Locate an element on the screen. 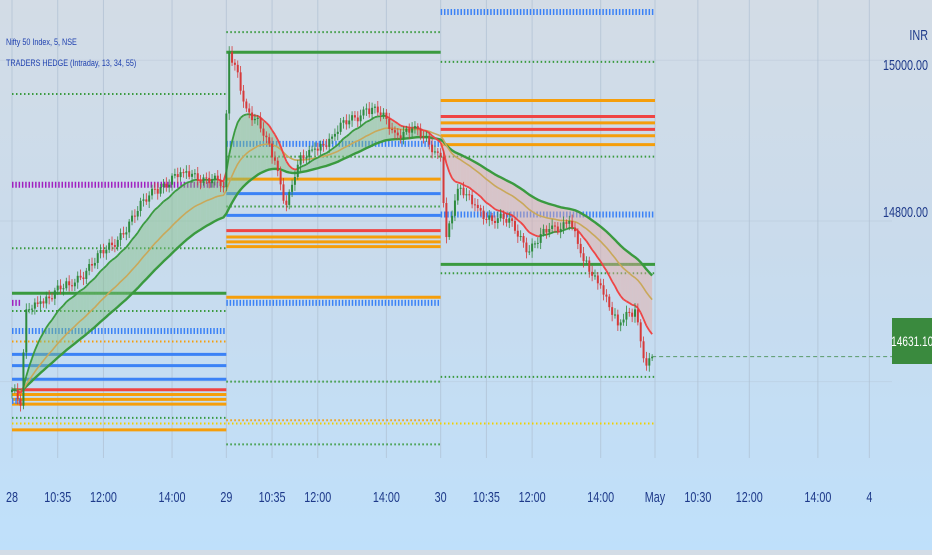 This screenshot has width=932, height=555. x-tick-label: 10:30 is located at coordinates (697, 496).